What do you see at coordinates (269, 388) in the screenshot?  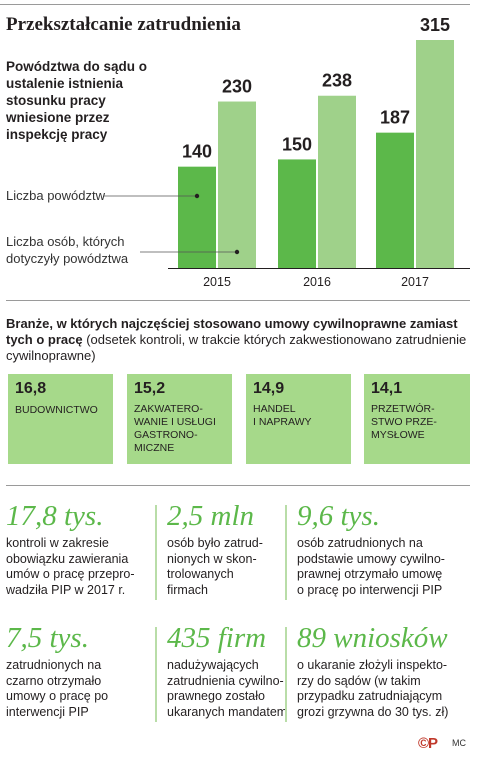 I see `sector-value: 14,9` at bounding box center [269, 388].